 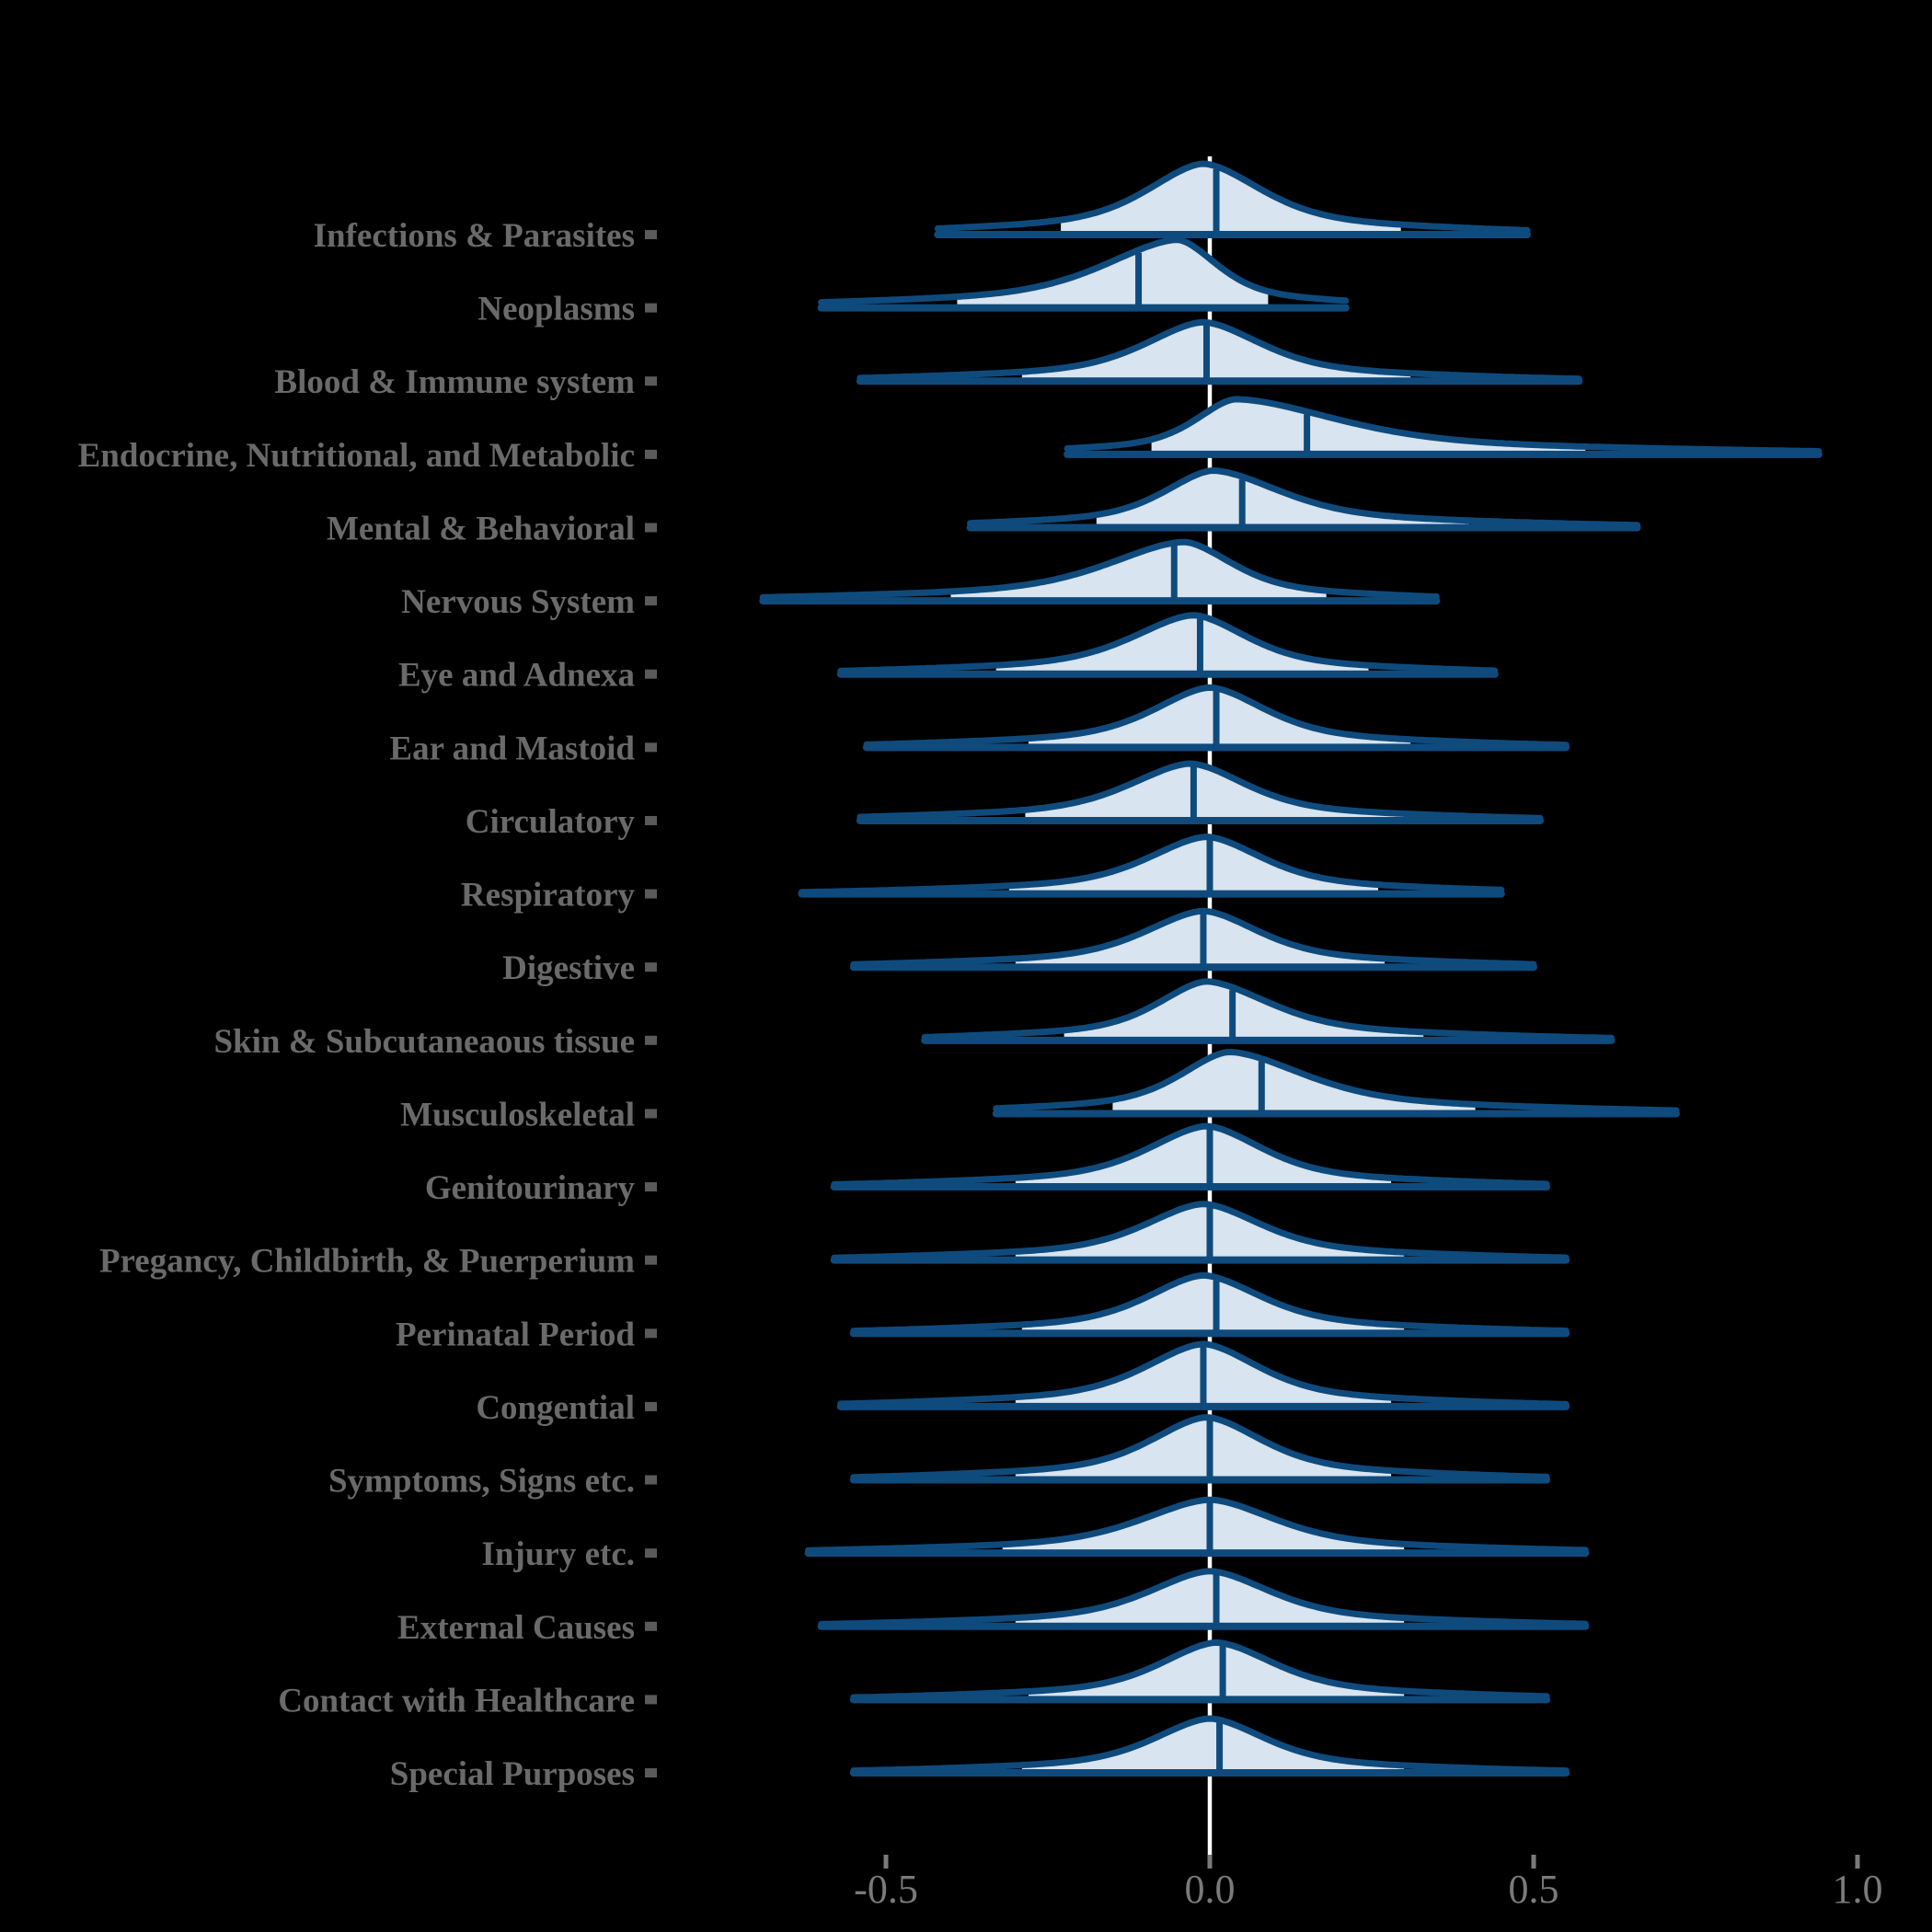 I want to click on category-label: Mental & Behavioral, so click(x=481, y=528).